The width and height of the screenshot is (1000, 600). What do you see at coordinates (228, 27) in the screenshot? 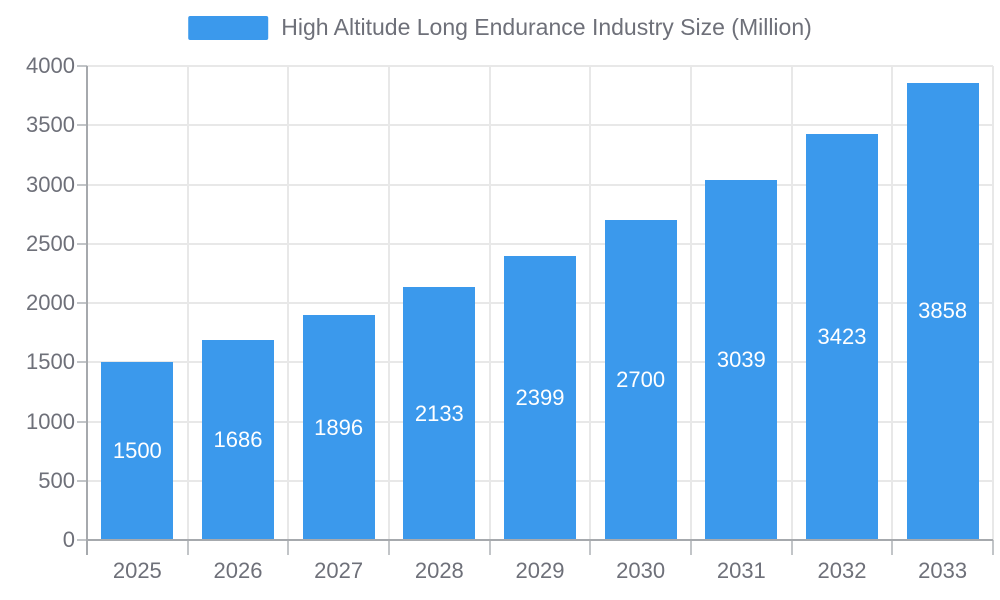
I see `legend-swatch-icon` at bounding box center [228, 27].